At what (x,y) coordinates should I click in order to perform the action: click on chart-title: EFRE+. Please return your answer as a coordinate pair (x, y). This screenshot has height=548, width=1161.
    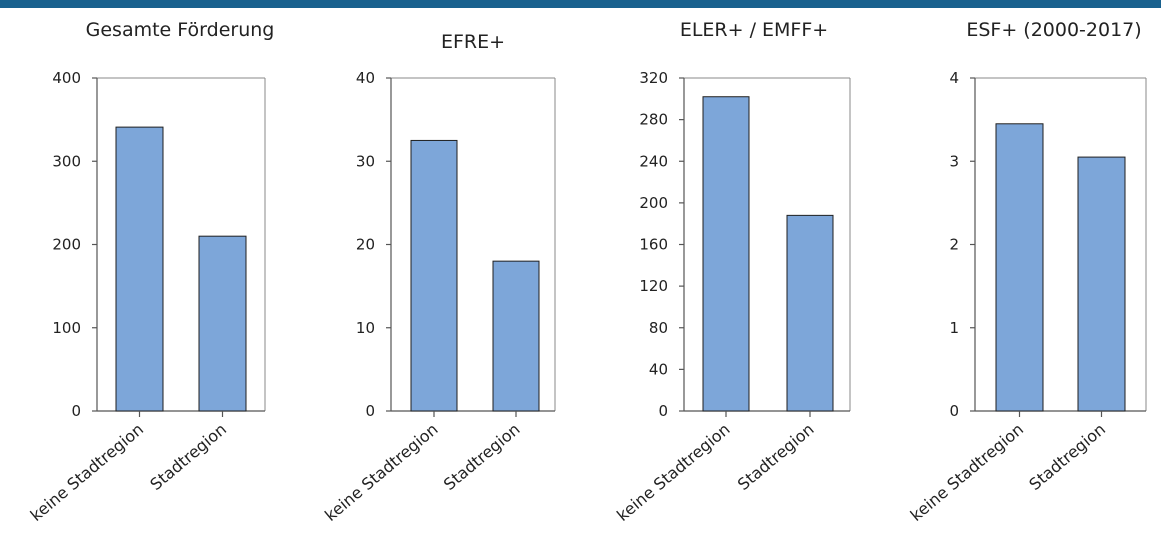
    Looking at the image, I should click on (473, 42).